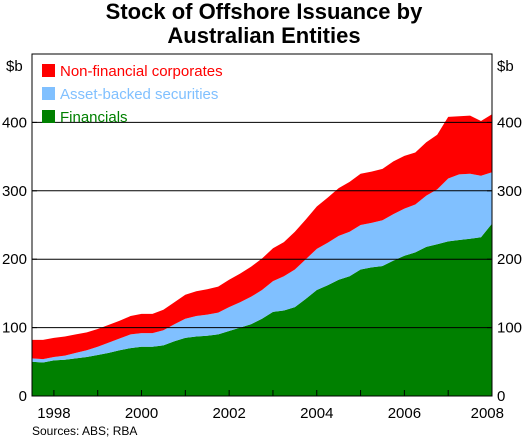 Image resolution: width=528 pixels, height=440 pixels. Describe the element at coordinates (141, 71) in the screenshot. I see `legend-label-non-financial-corporates: Non-financial corporates` at that location.